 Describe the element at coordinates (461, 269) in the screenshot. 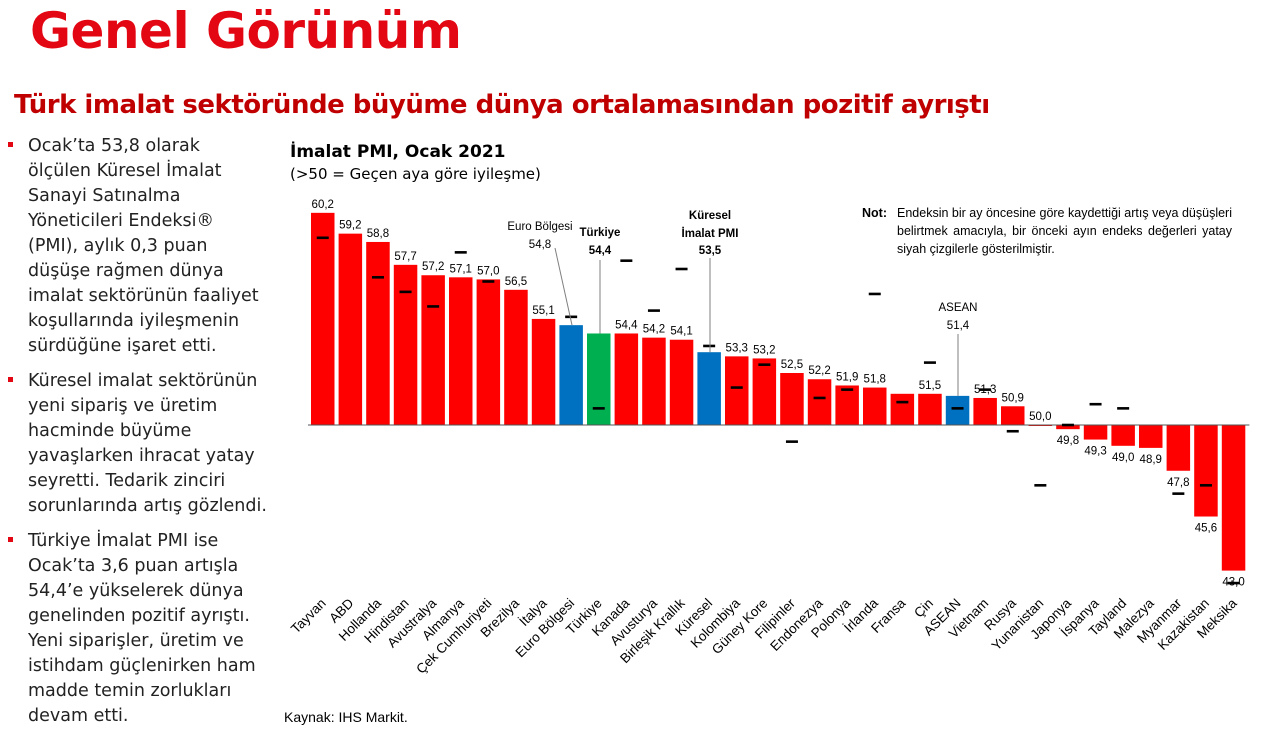

I see `data-label: 57,1` at that location.